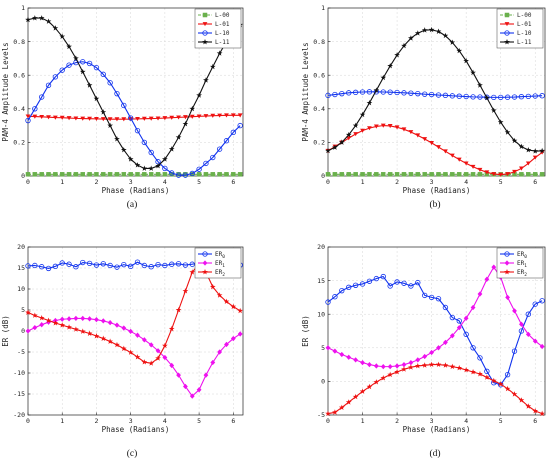  I want to click on legend: L-00 L-01 L-10 L-11, so click(218, 28).